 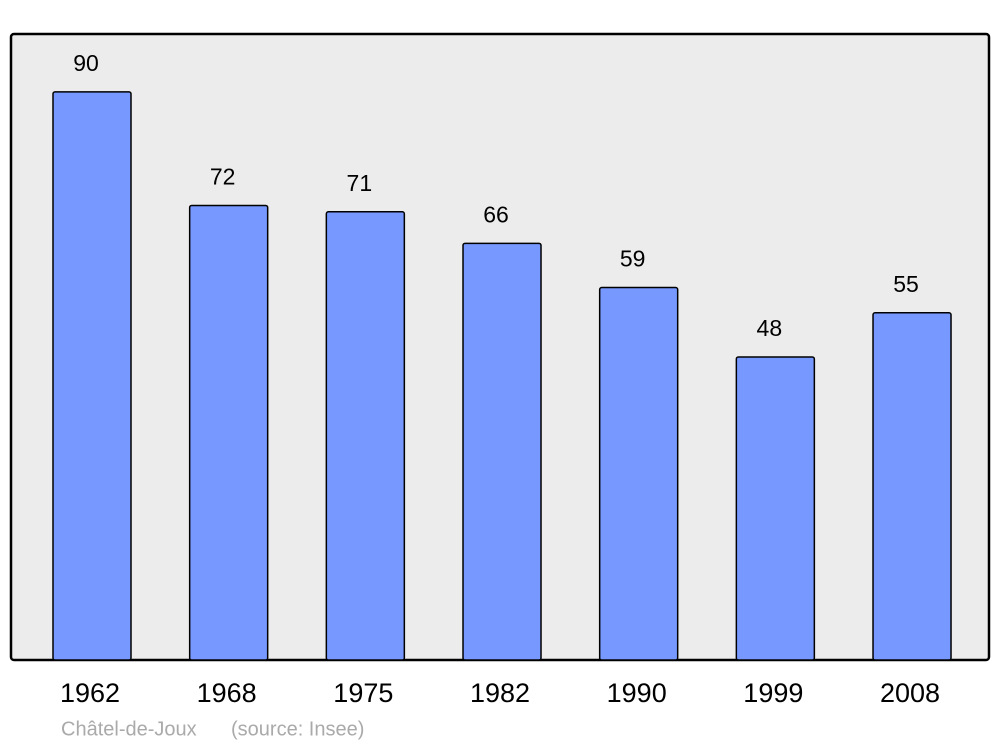 What do you see at coordinates (360, 183) in the screenshot?
I see `value-label: 71` at bounding box center [360, 183].